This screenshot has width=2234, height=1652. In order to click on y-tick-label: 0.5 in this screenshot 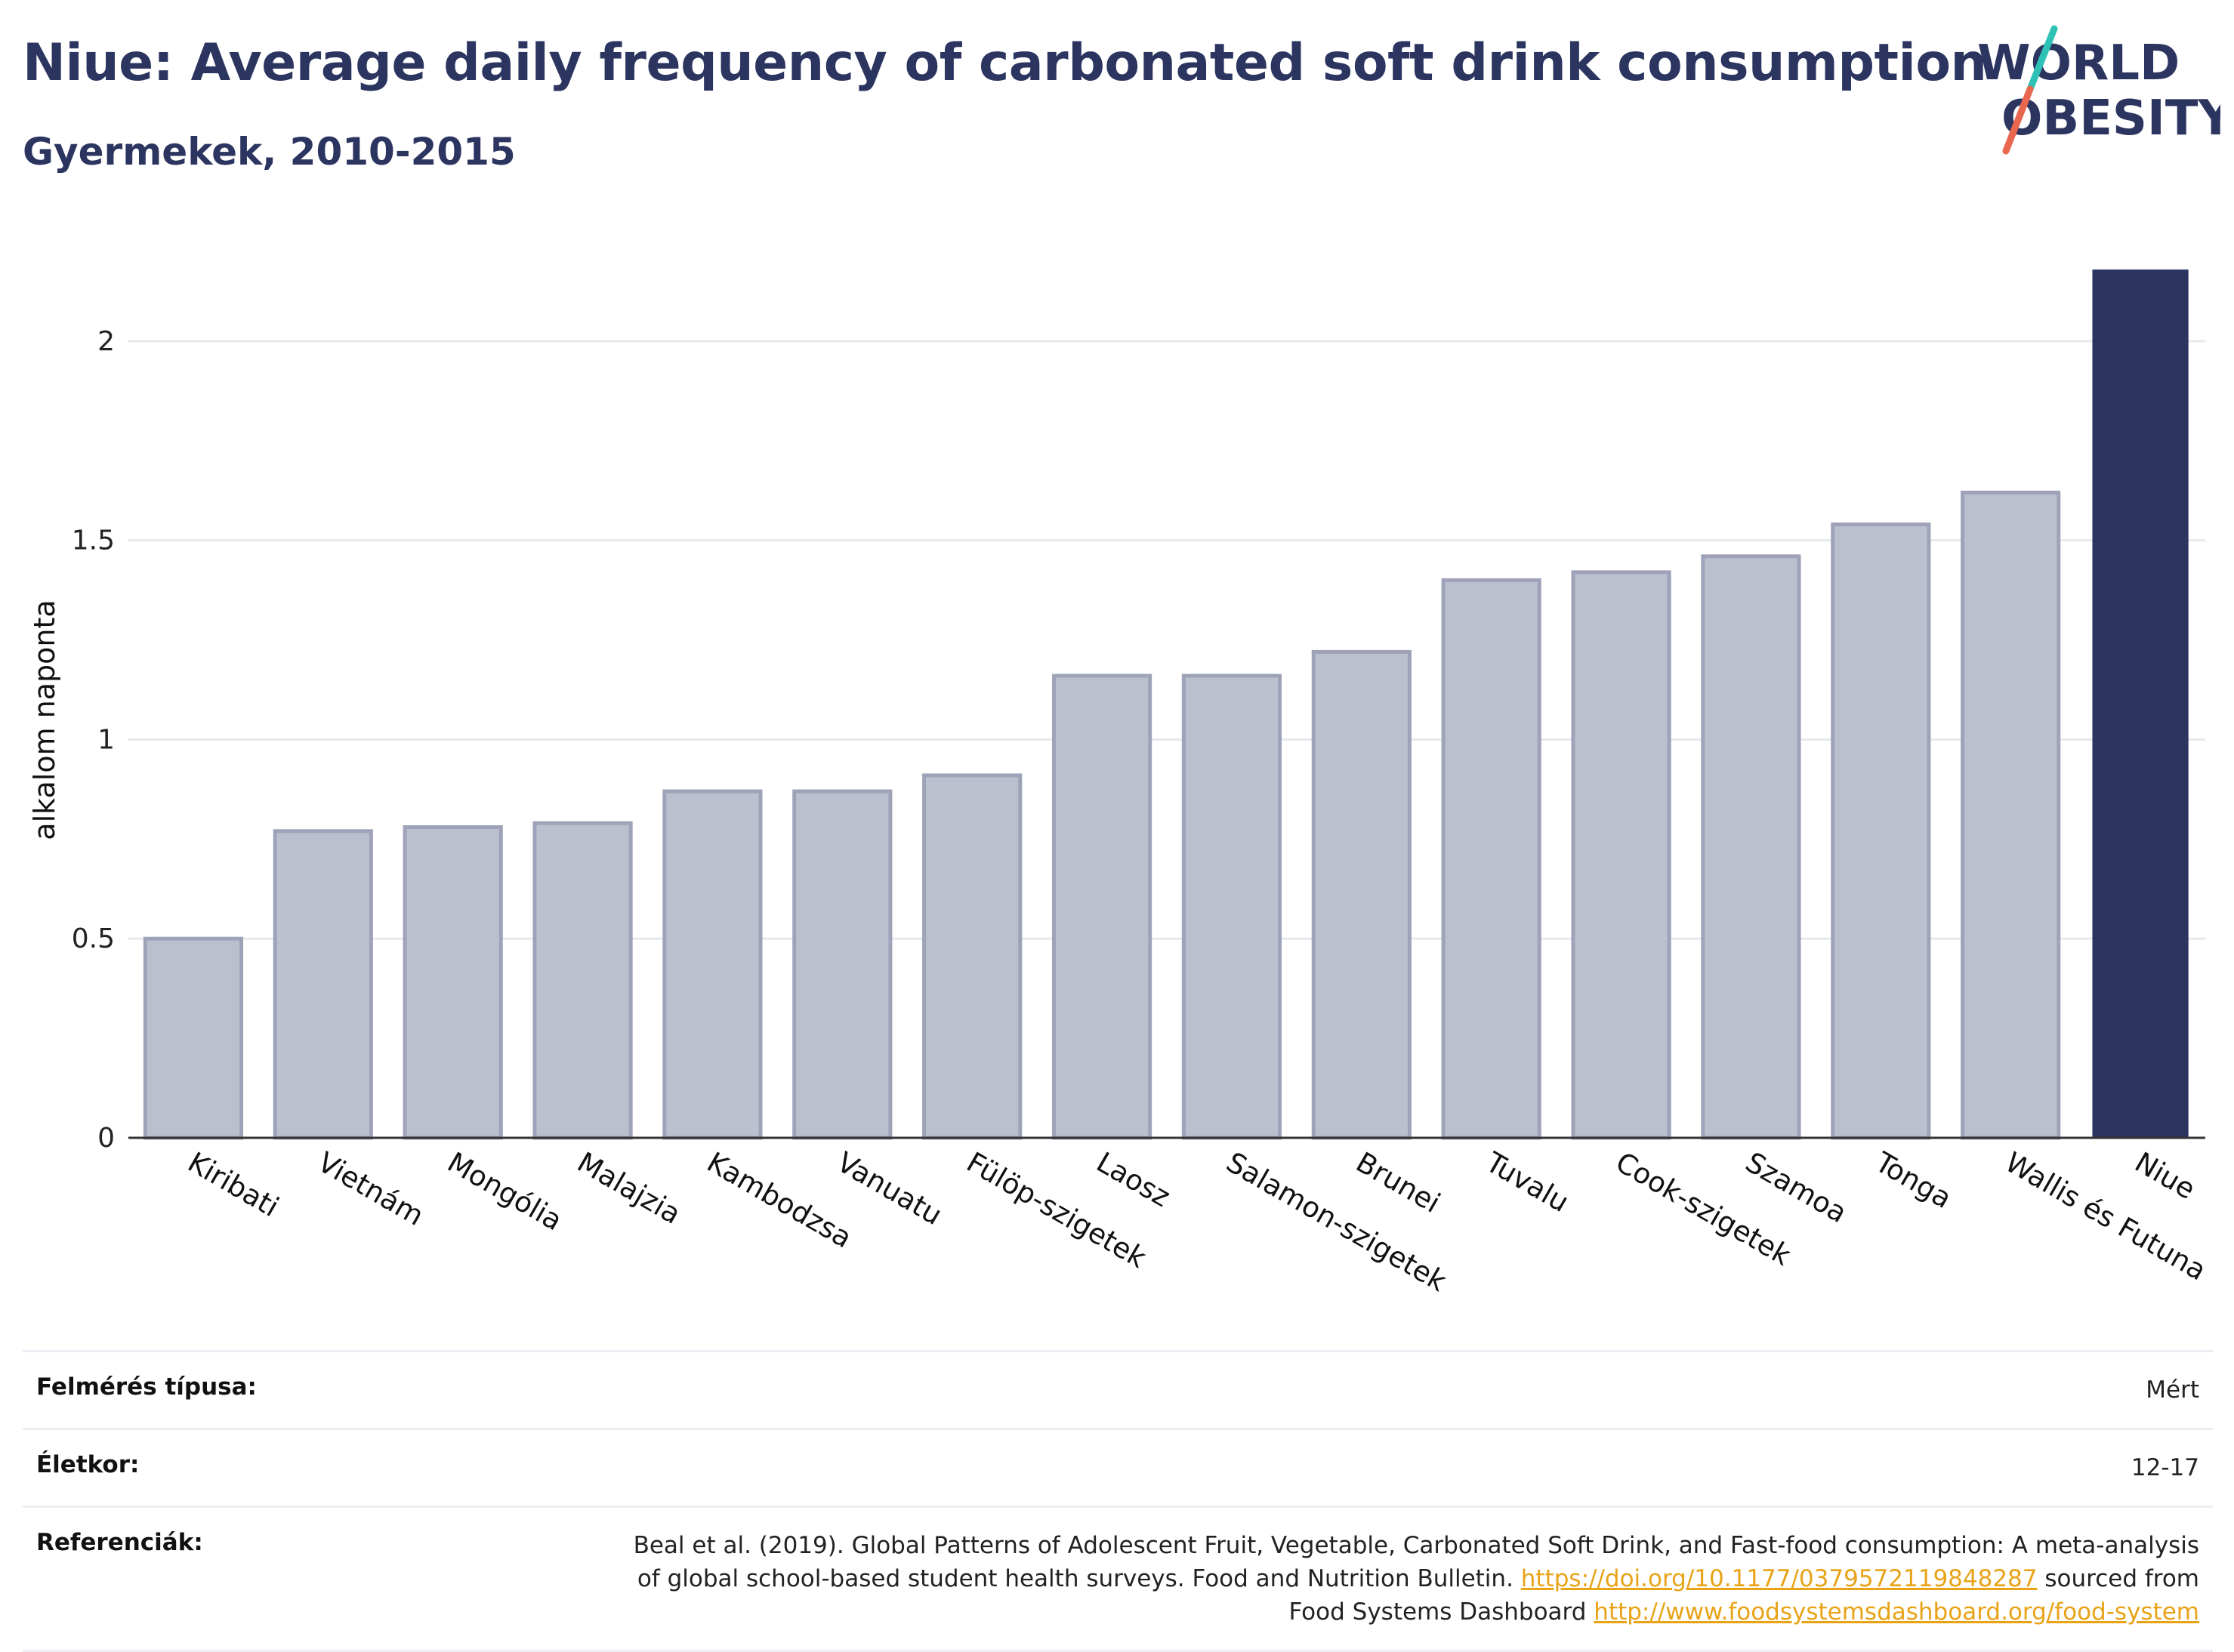, I will do `click(93, 939)`.